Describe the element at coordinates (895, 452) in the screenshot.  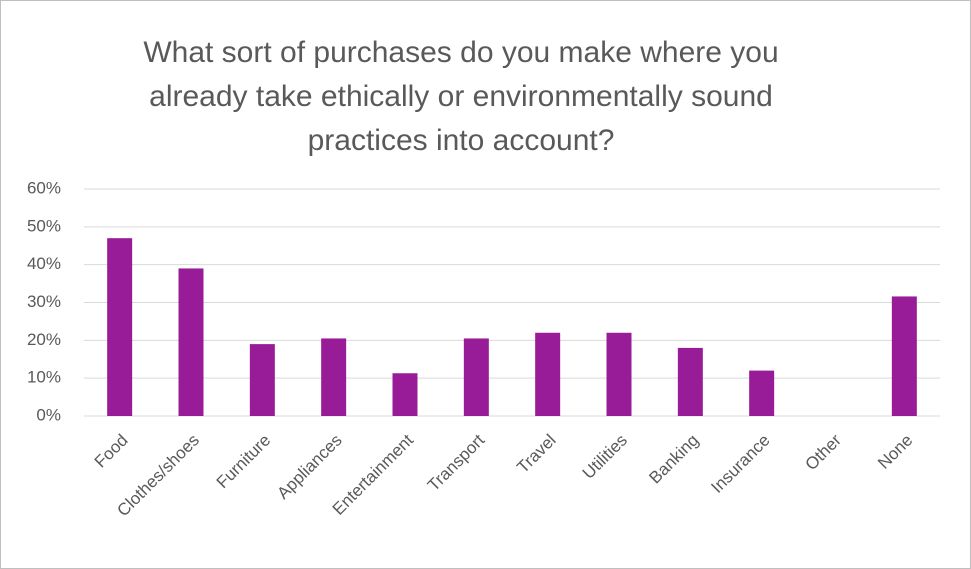
I see `x-tick-label: None` at that location.